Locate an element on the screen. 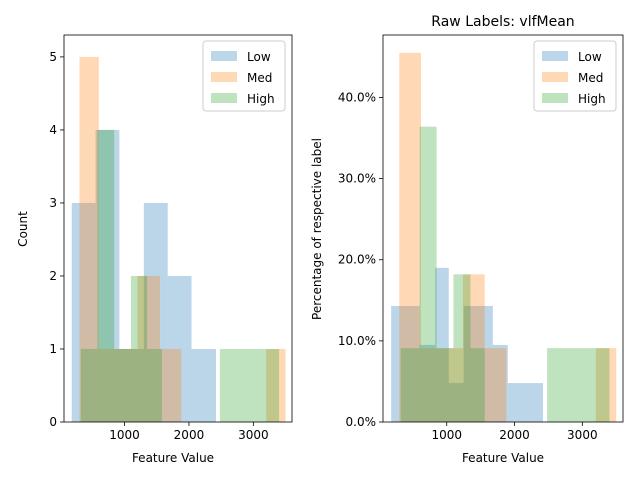 The height and width of the screenshot is (480, 640). left-legend-swatch-high is located at coordinates (224, 98).